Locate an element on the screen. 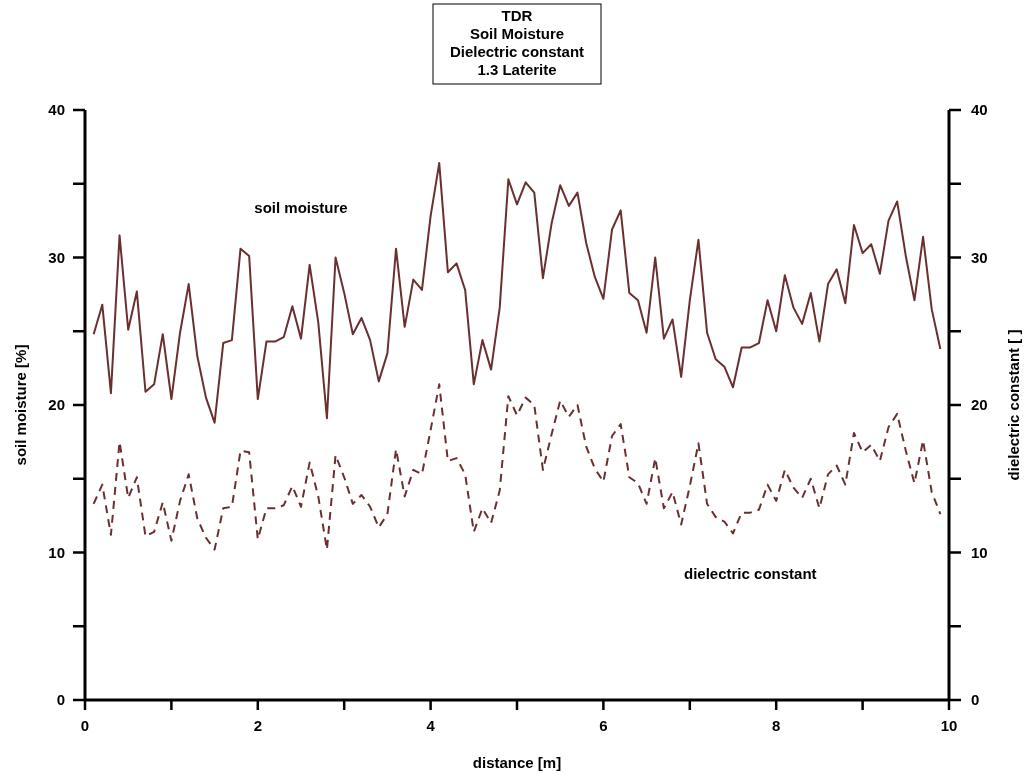 Image resolution: width=1029 pixels, height=774 pixels. y-tick-label: 40 is located at coordinates (56, 109).